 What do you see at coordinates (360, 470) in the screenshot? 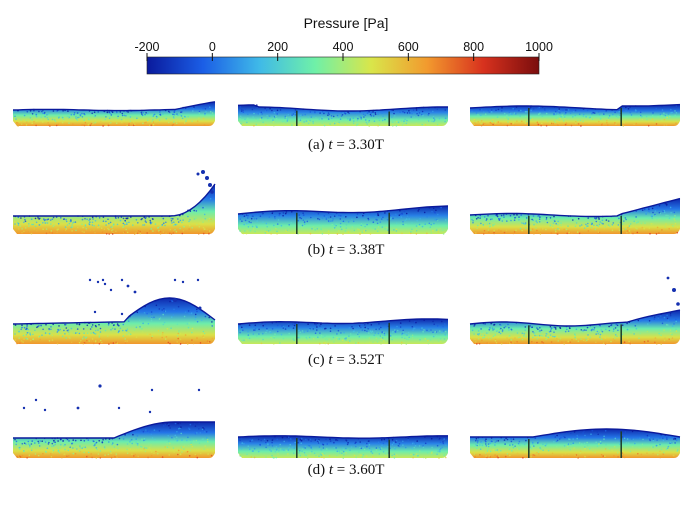
I see `caption-d-value: = 3.60T` at bounding box center [360, 470].